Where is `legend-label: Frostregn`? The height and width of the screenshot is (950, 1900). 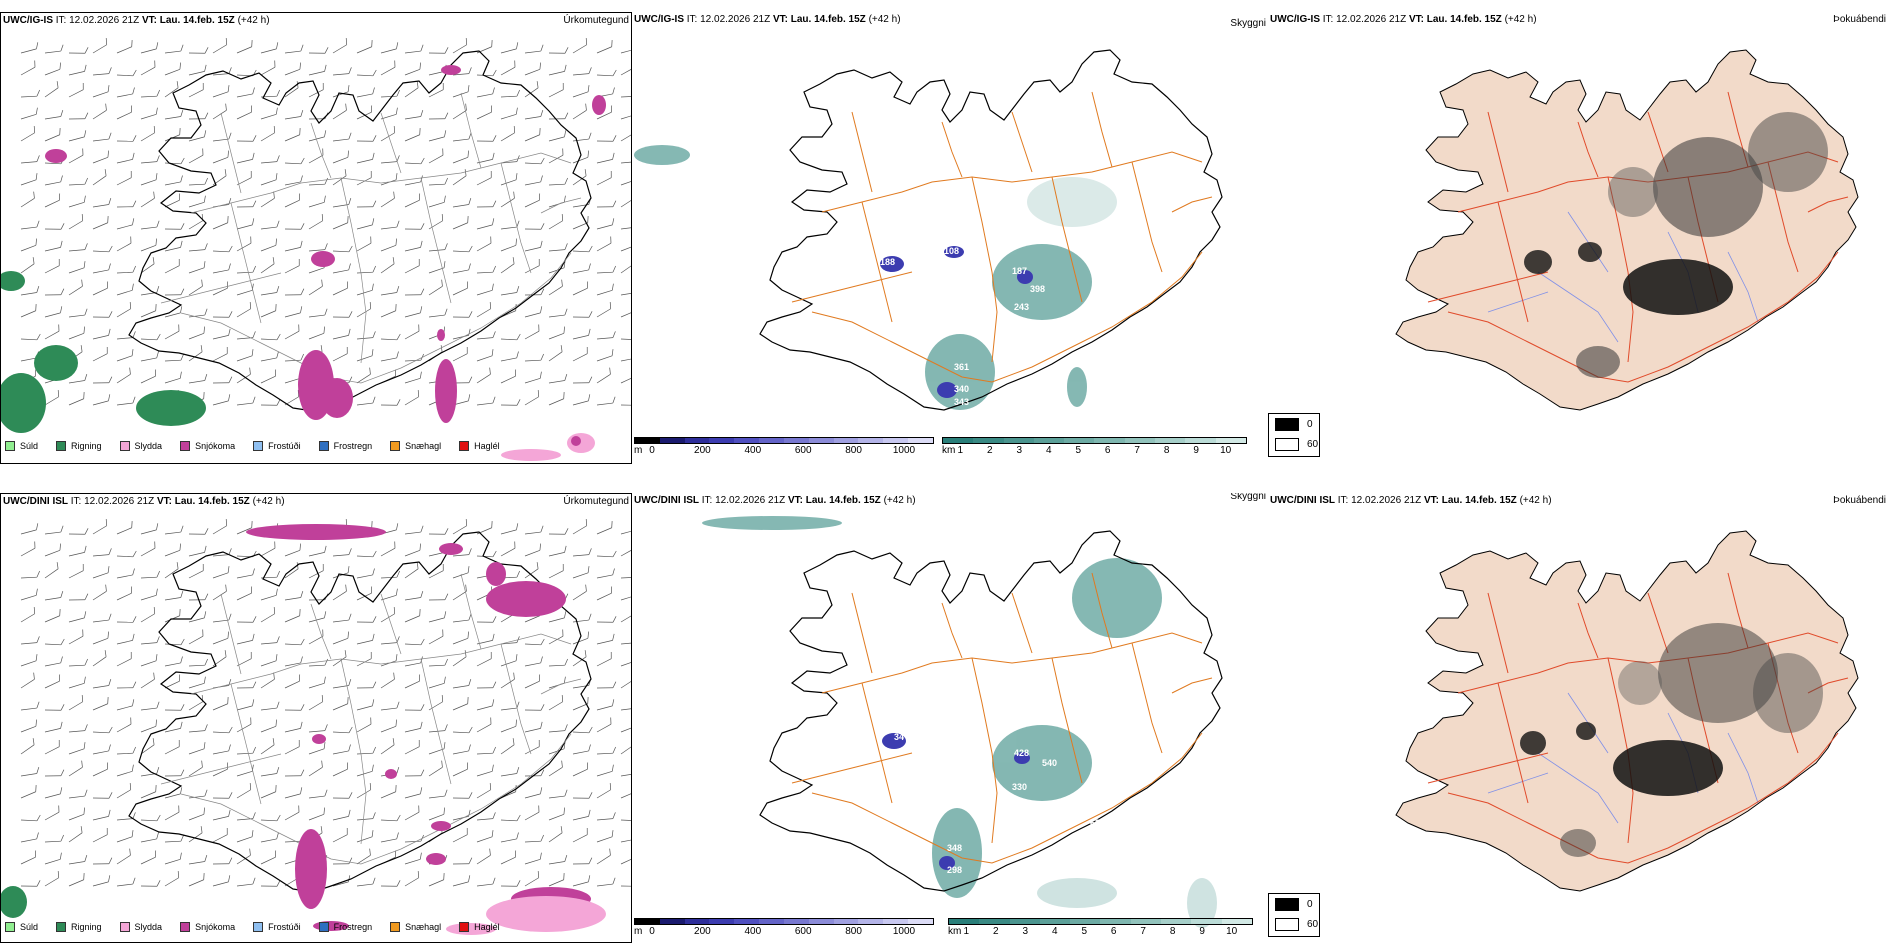
legend-label: Frostregn is located at coordinates (353, 927).